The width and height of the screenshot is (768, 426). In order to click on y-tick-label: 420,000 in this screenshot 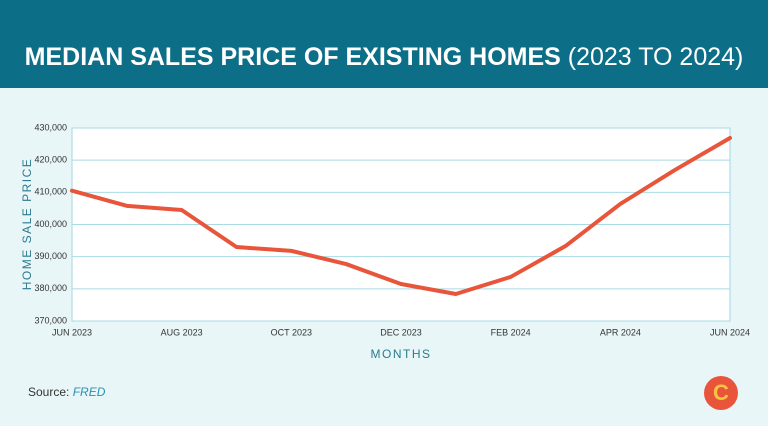, I will do `click(50, 160)`.